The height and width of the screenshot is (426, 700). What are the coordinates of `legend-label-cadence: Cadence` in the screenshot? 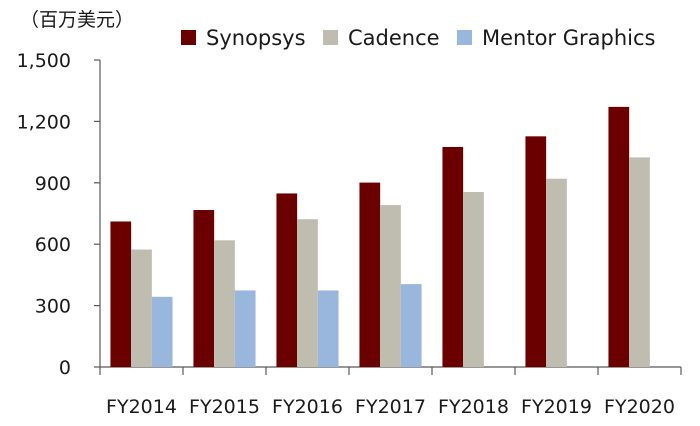 It's located at (394, 38).